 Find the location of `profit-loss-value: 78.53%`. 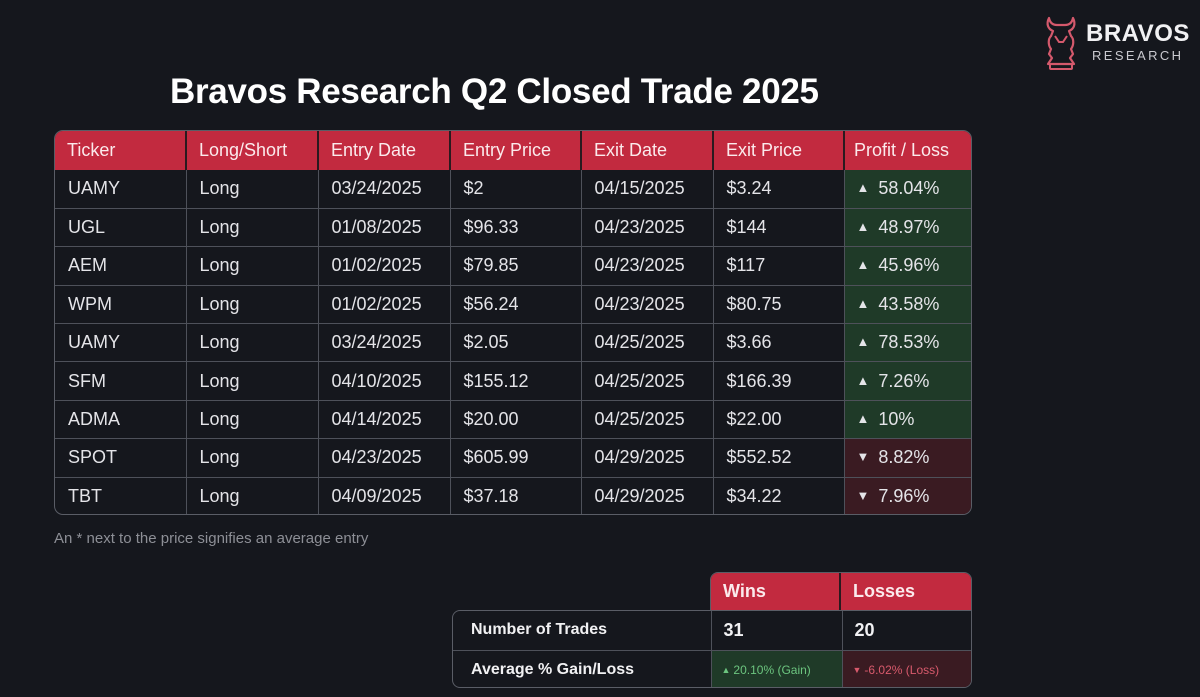

profit-loss-value: 78.53% is located at coordinates (909, 342).